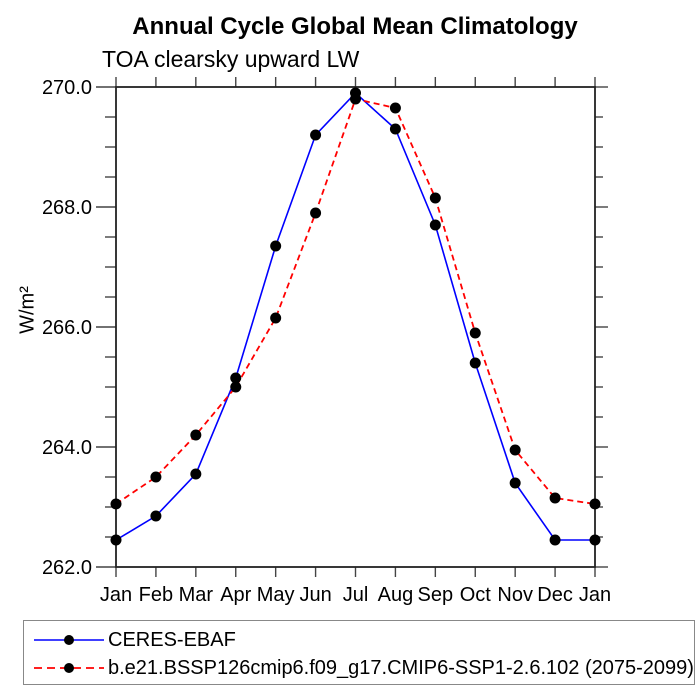  I want to click on x-tick-label: Dec, so click(555, 595).